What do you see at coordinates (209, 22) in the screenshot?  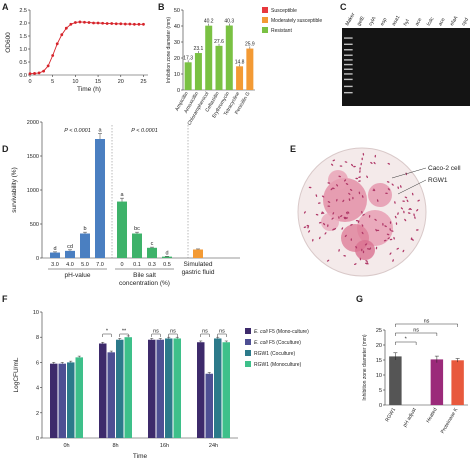 I see `value-label-b: 40.2` at bounding box center [209, 22].